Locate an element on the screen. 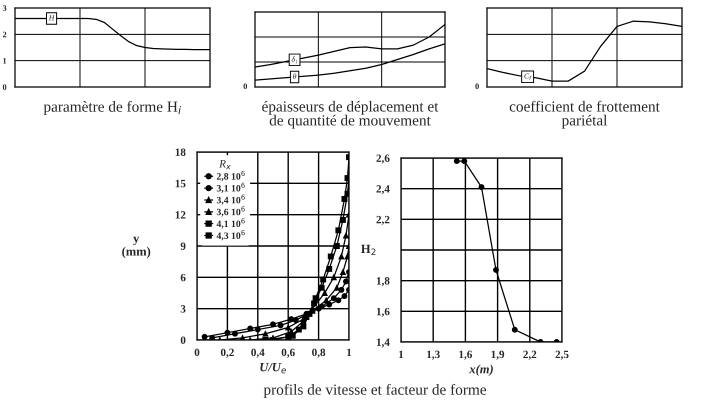  y-tick-label: 18 is located at coordinates (181, 152).